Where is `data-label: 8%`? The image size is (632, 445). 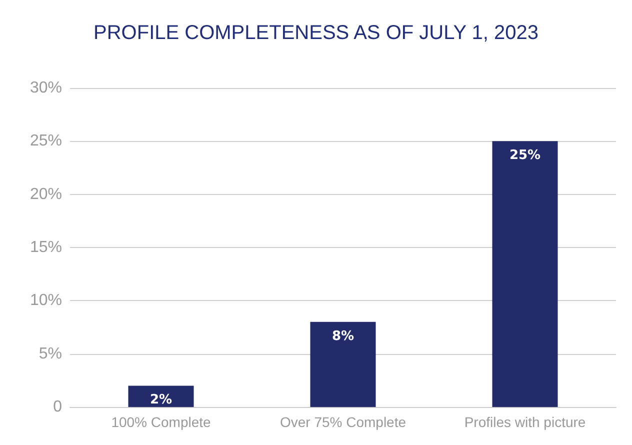 data-label: 8% is located at coordinates (343, 336).